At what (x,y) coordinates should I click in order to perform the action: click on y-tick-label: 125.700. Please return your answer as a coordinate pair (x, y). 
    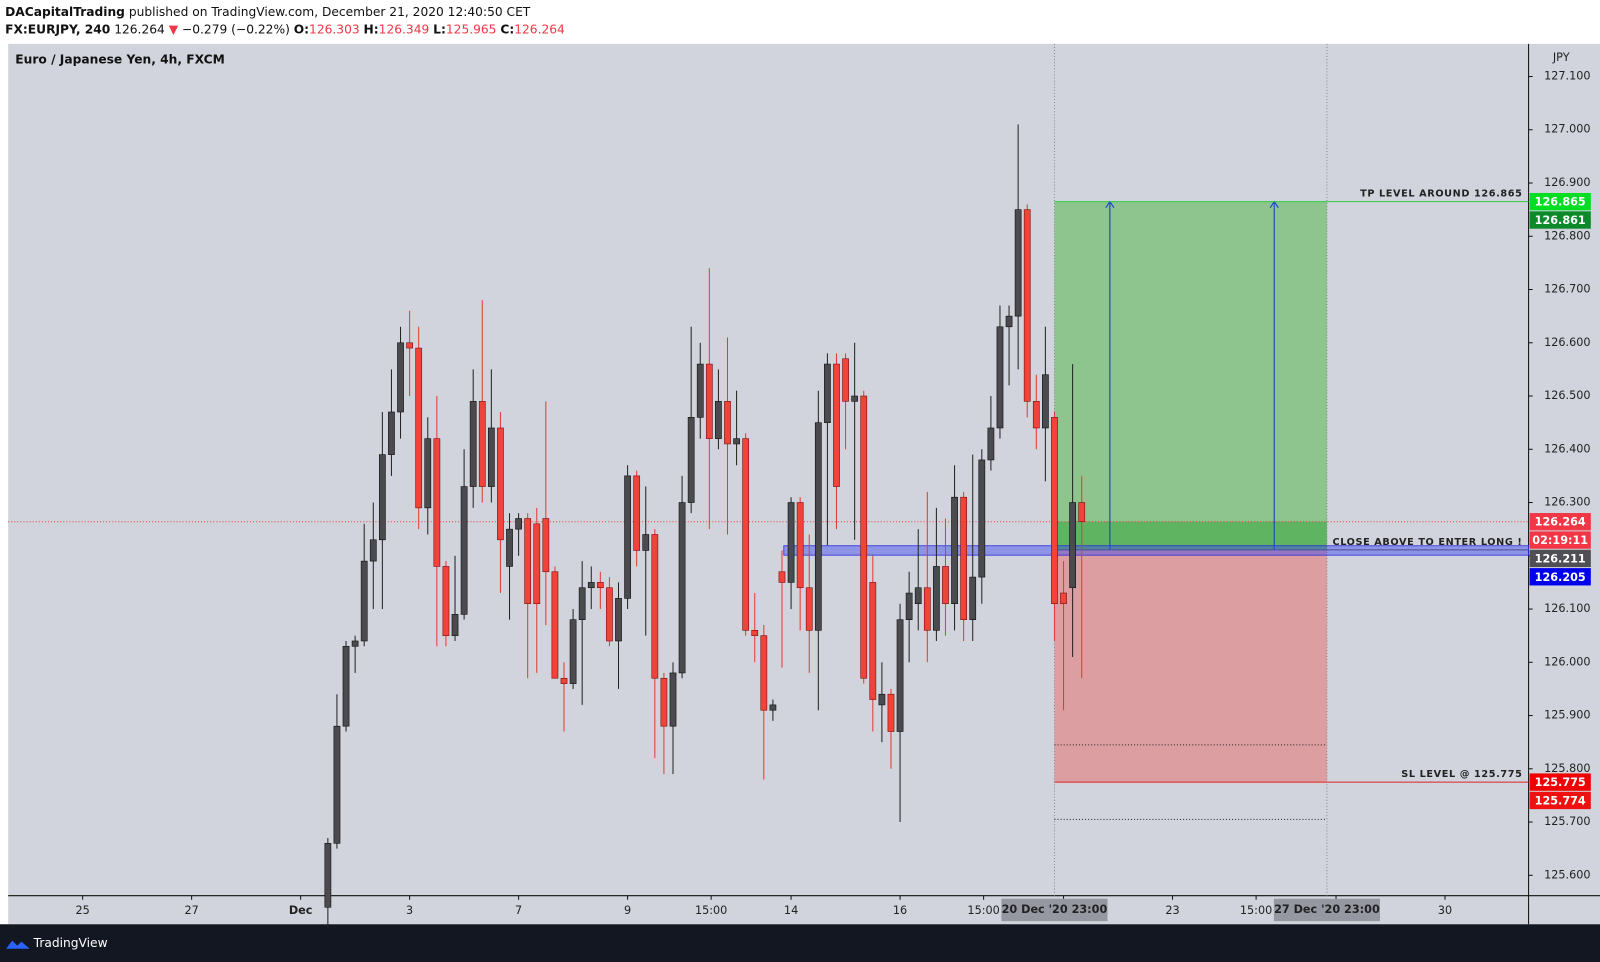
    Looking at the image, I should click on (1567, 821).